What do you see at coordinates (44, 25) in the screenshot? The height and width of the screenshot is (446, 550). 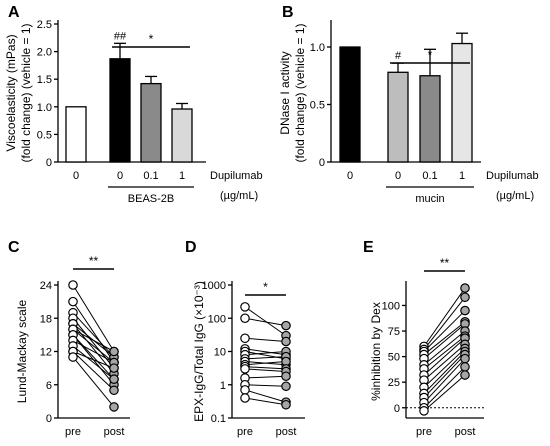 I see `y-tick-label: 2.5` at bounding box center [44, 25].